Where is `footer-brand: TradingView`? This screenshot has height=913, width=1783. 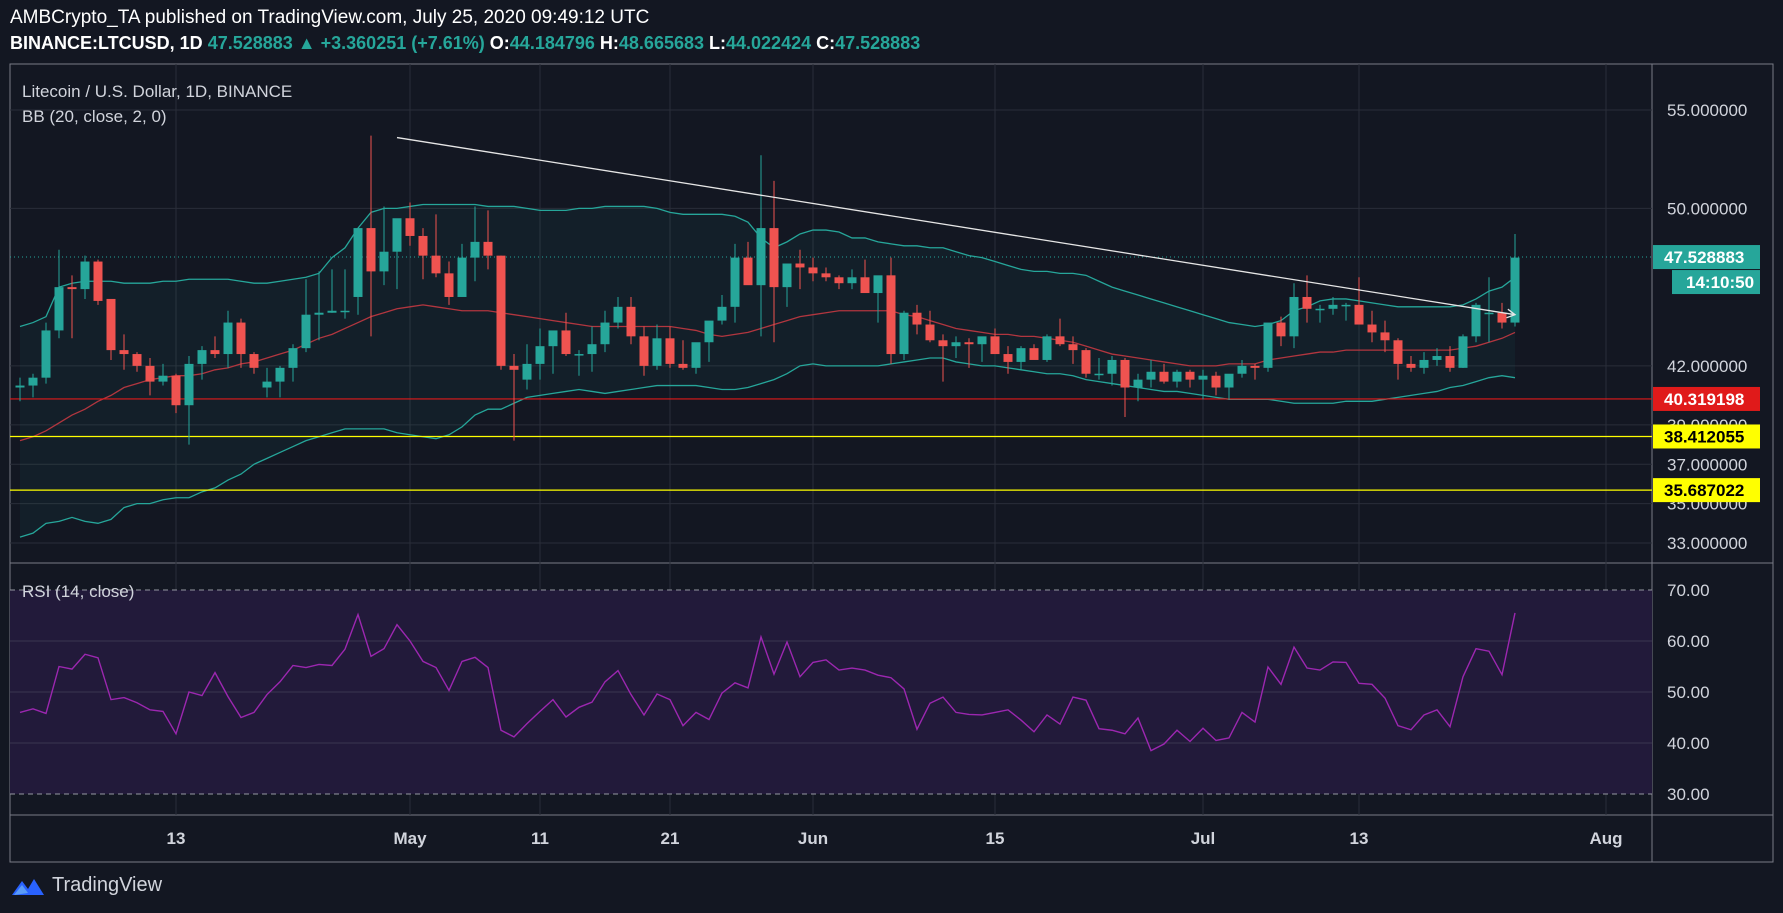
footer-brand: TradingView is located at coordinates (86, 885).